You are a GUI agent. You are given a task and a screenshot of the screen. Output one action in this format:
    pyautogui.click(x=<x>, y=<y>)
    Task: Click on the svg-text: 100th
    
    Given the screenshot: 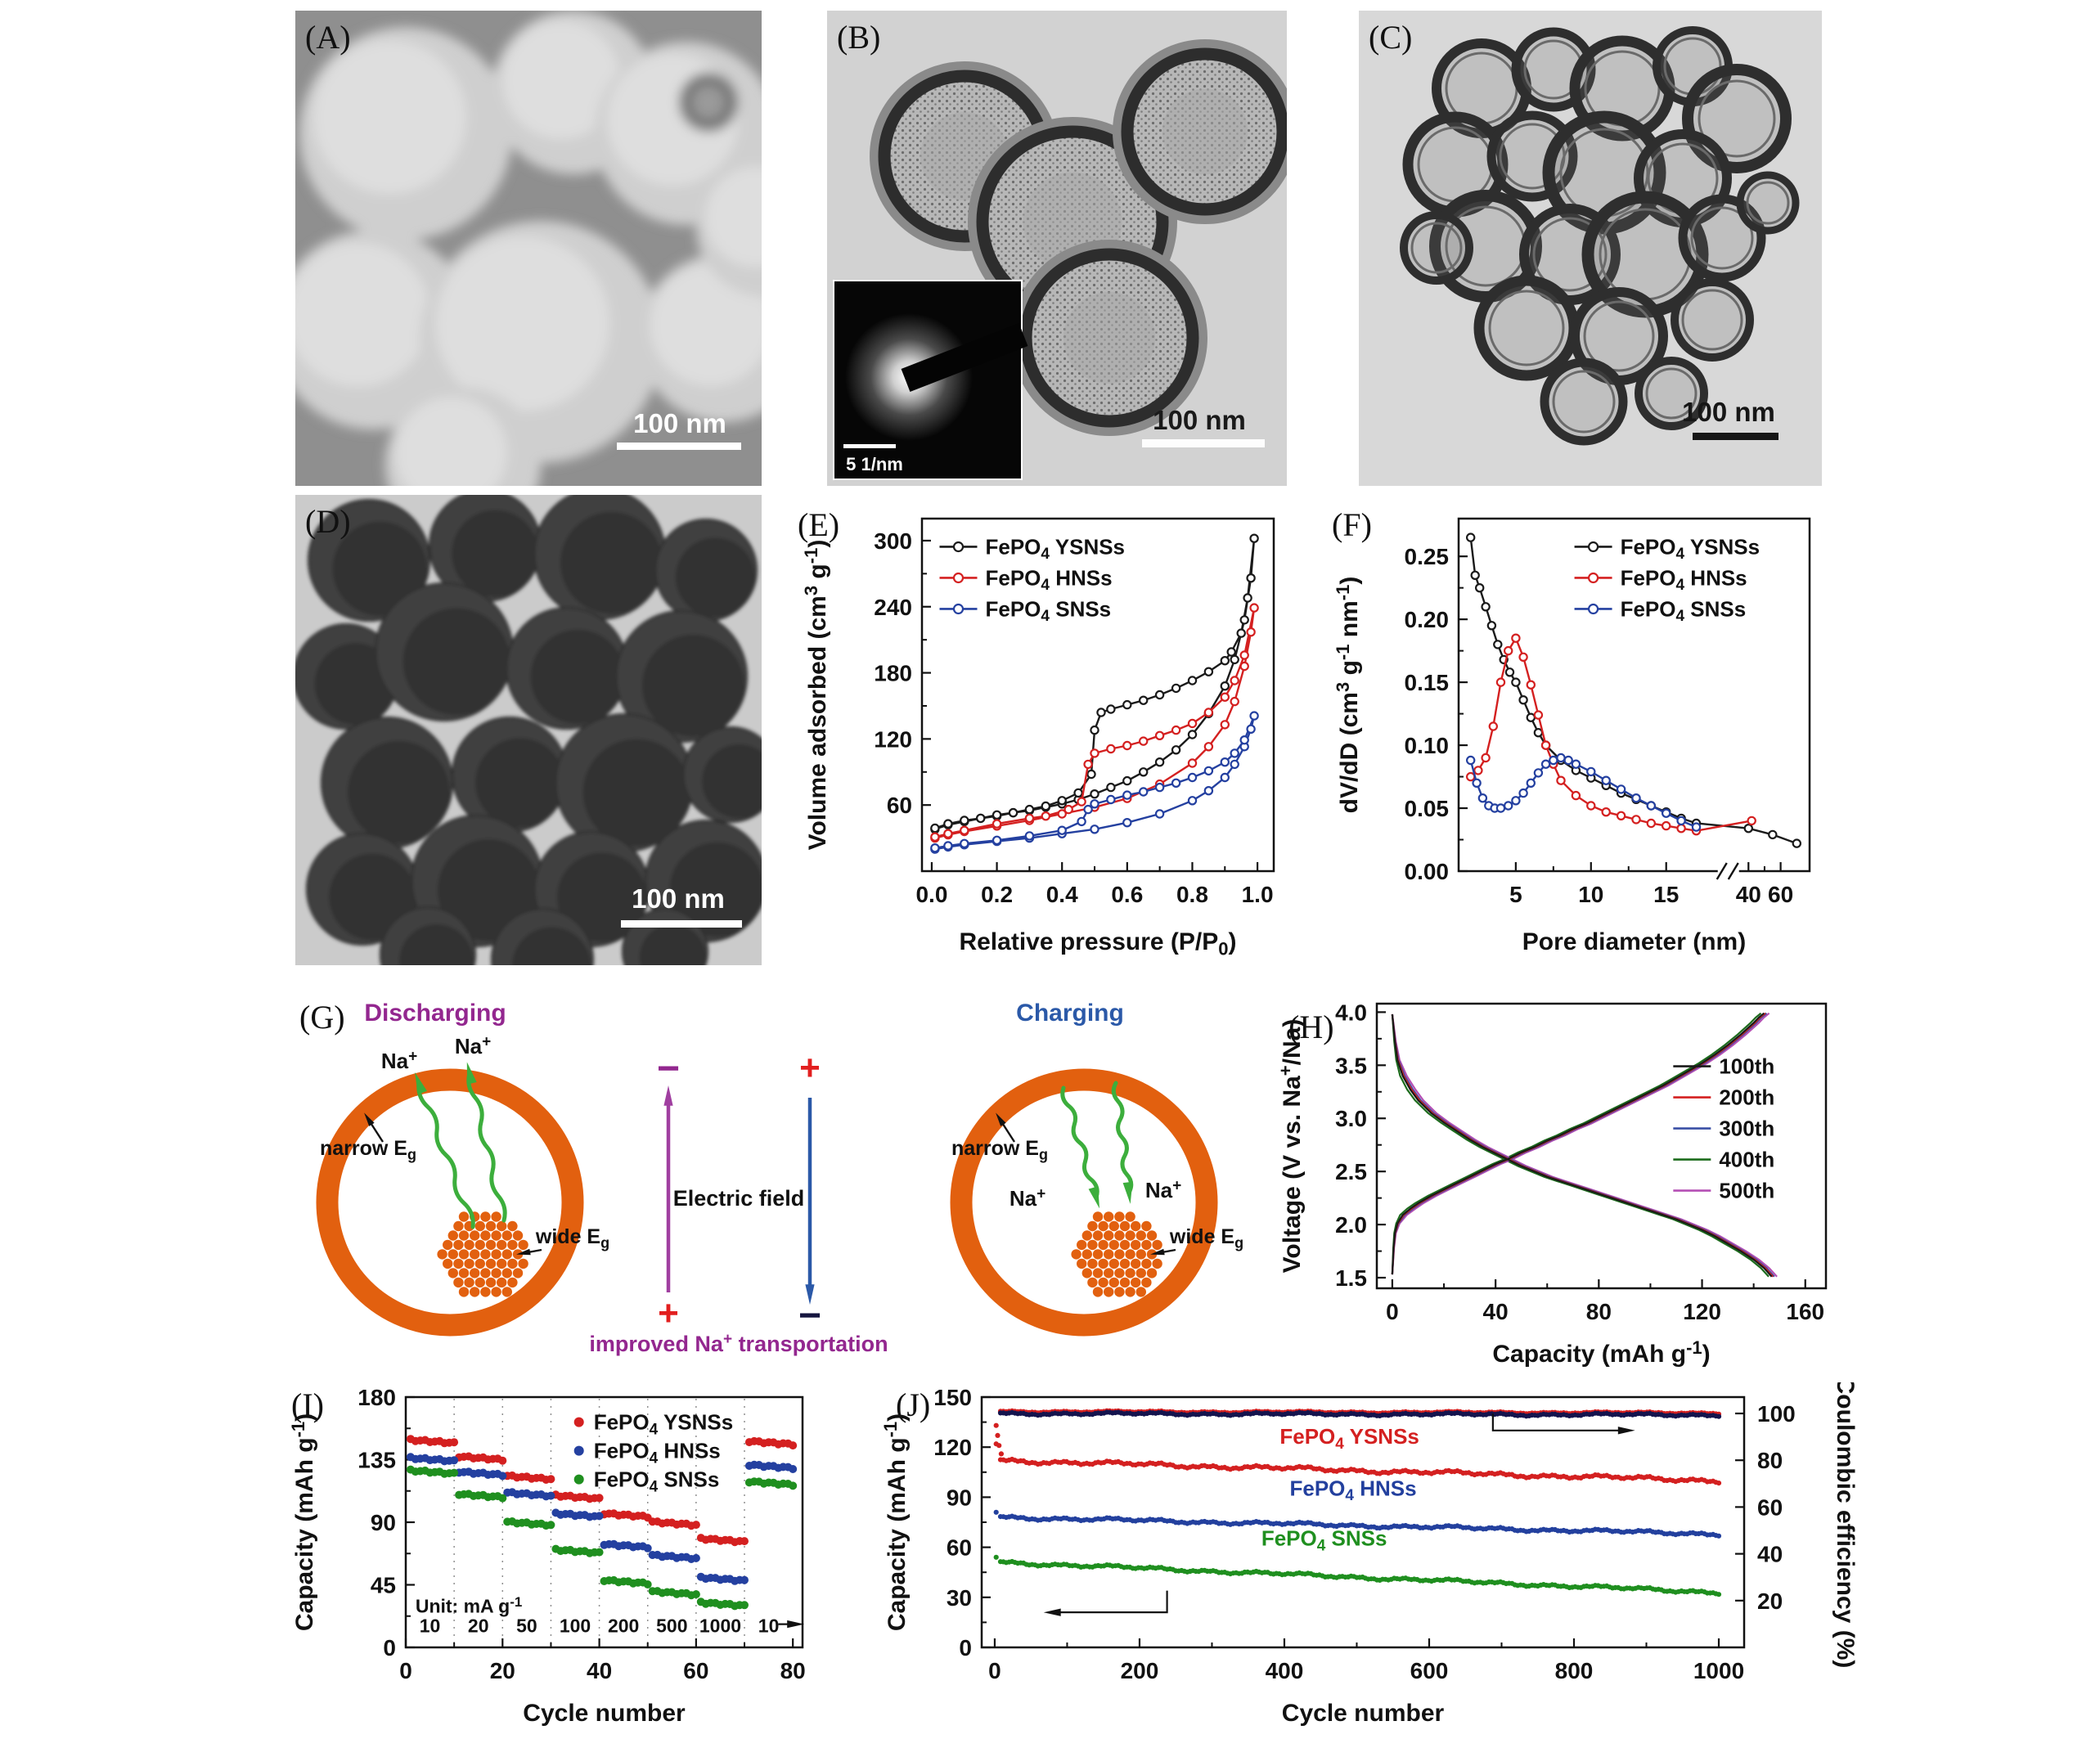 What is the action you would take?
    pyautogui.click(x=1746, y=1066)
    